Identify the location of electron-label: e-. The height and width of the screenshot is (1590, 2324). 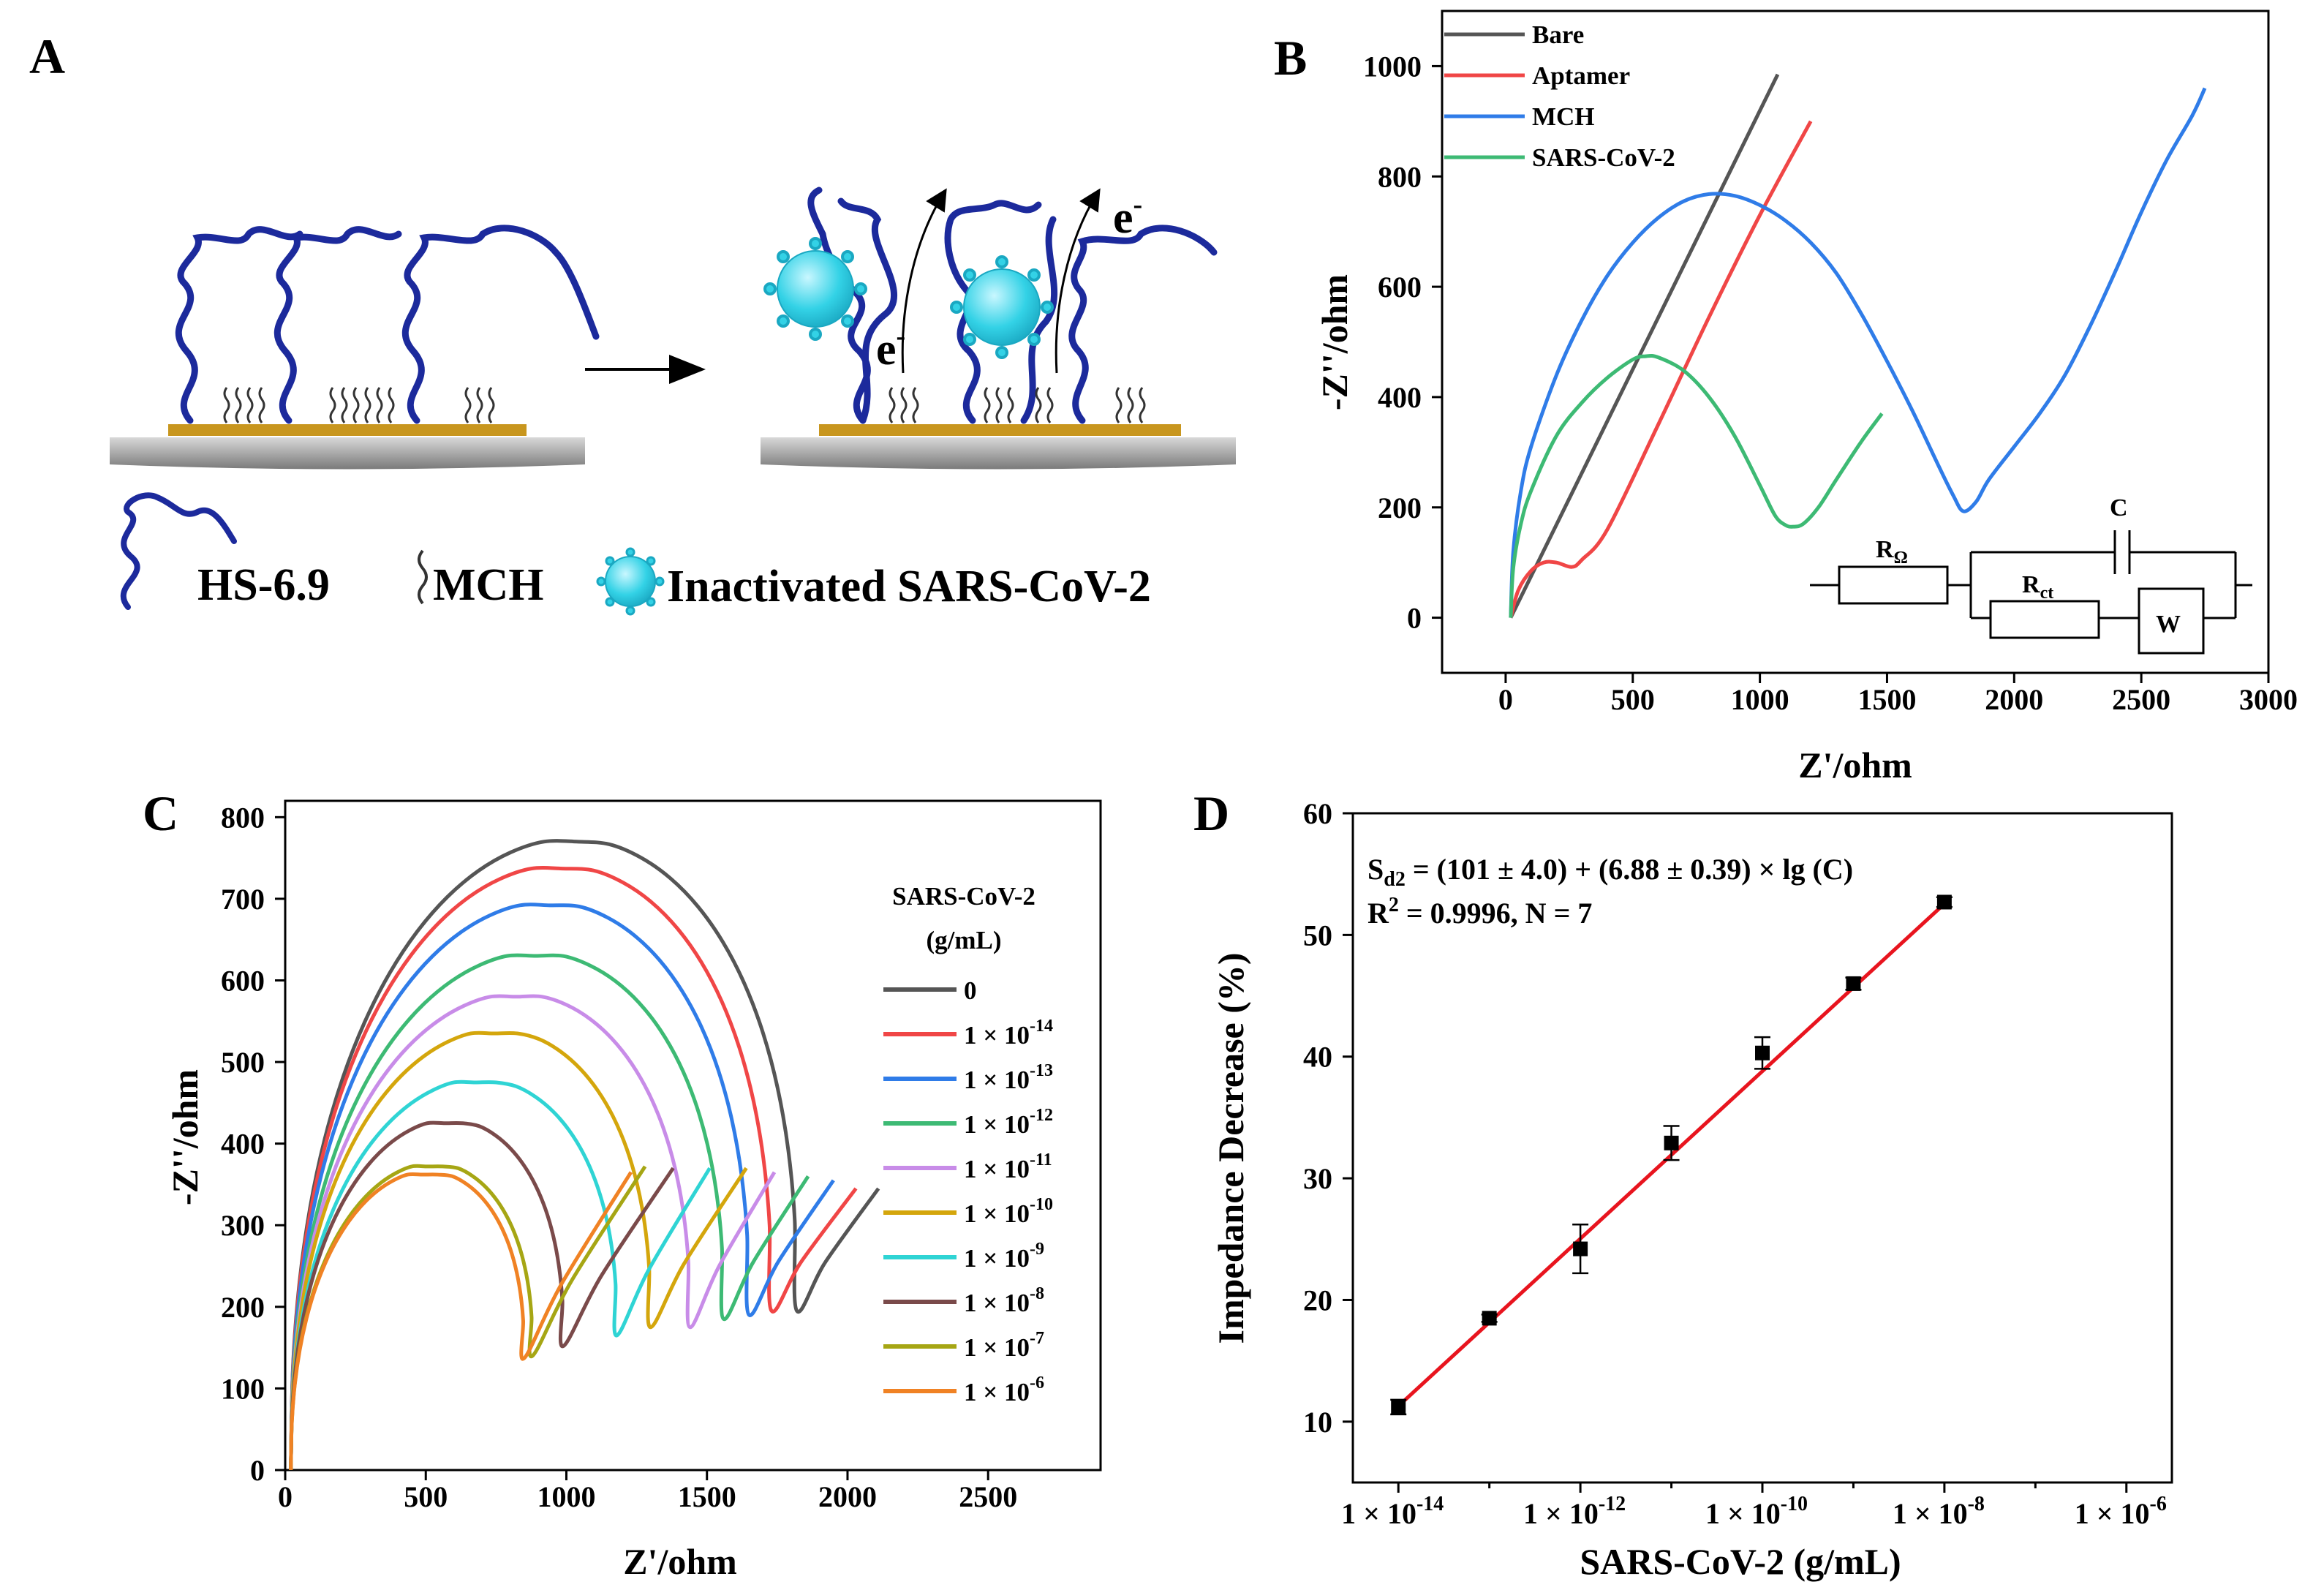
(1127, 216).